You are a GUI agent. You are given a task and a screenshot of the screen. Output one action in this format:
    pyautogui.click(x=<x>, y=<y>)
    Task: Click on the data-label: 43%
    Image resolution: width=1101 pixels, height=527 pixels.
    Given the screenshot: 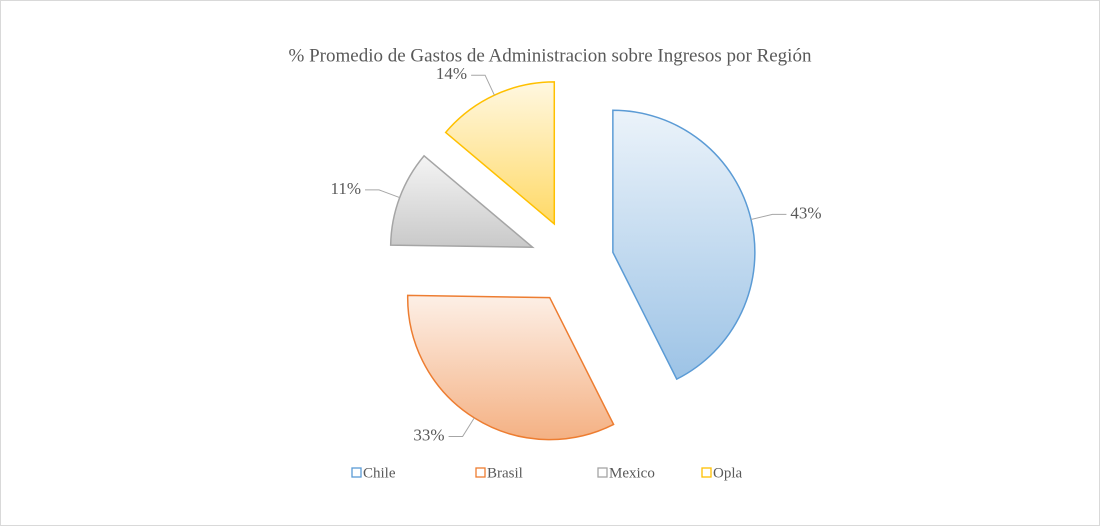 What is the action you would take?
    pyautogui.click(x=805, y=212)
    